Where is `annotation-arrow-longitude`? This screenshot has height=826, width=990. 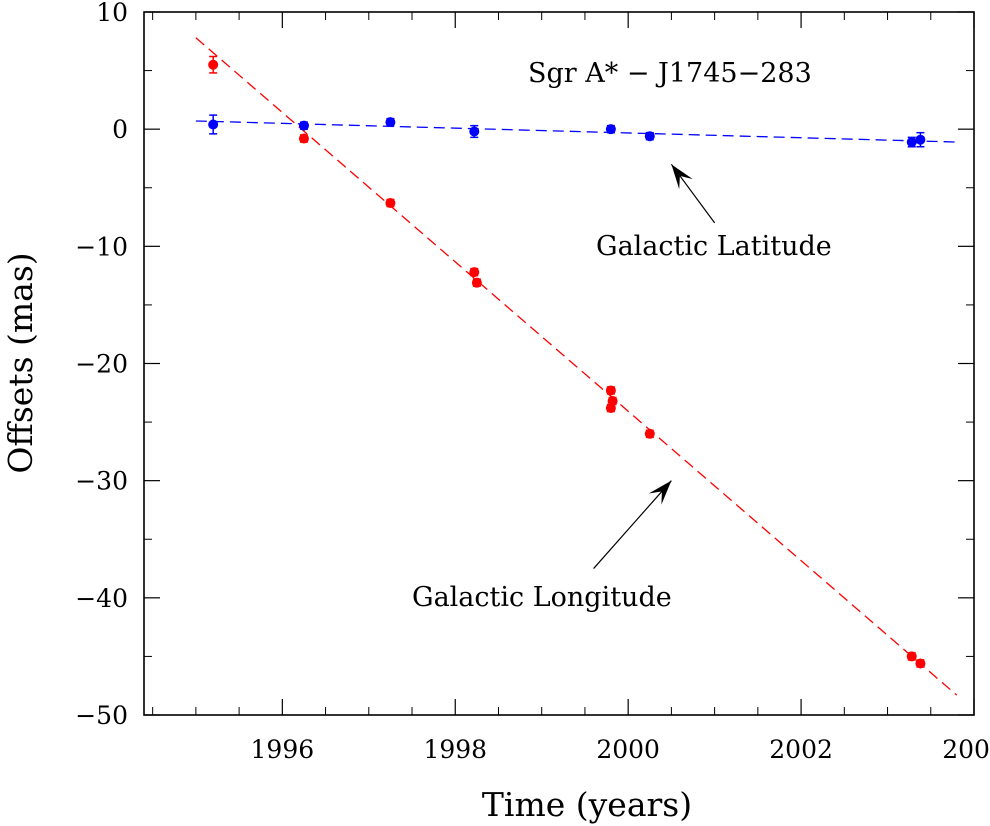
annotation-arrow-longitude is located at coordinates (632, 524).